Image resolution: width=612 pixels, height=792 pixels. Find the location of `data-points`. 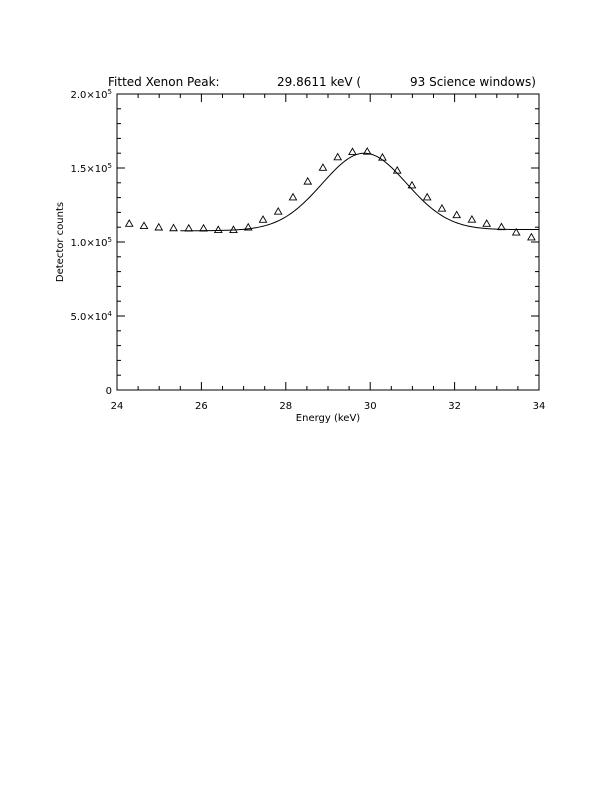

data-points is located at coordinates (330, 194).